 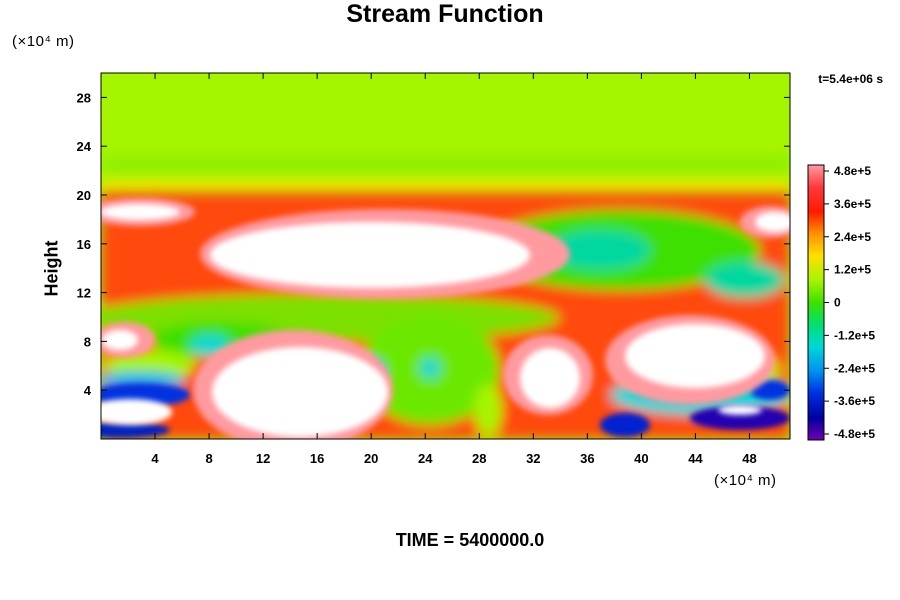 I want to click on colorbar-scale, so click(x=816, y=302).